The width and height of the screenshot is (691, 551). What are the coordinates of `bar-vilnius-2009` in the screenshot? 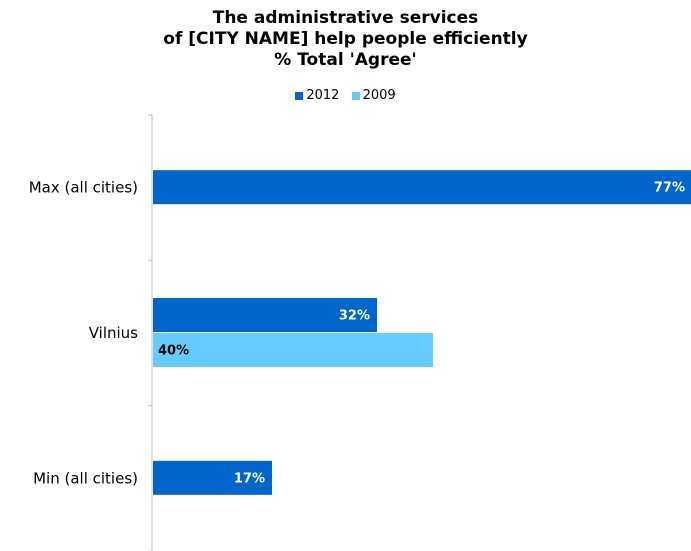 It's located at (293, 350).